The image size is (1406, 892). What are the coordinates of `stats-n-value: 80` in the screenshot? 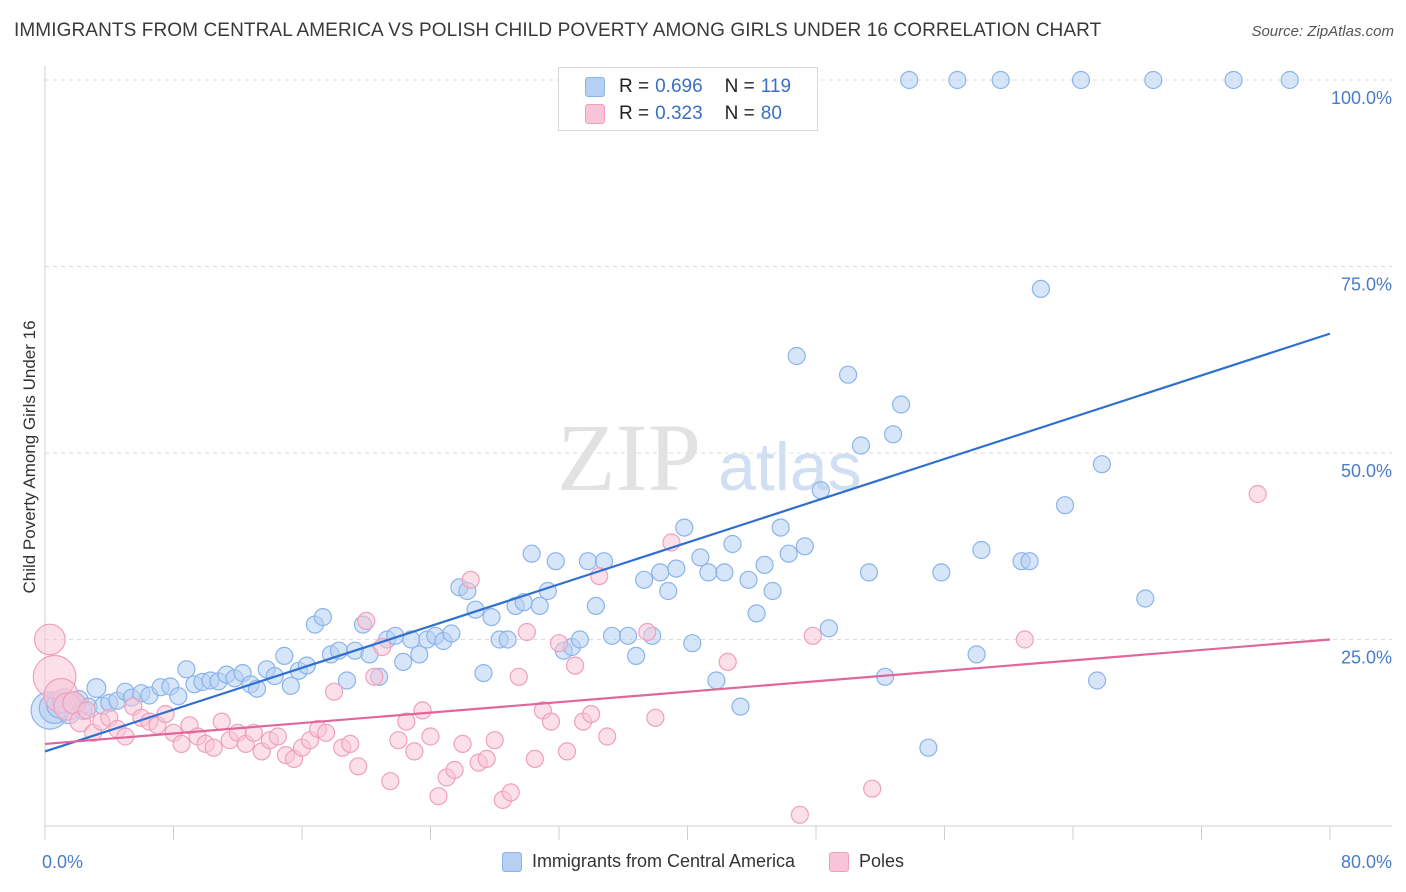 It's located at (771, 113).